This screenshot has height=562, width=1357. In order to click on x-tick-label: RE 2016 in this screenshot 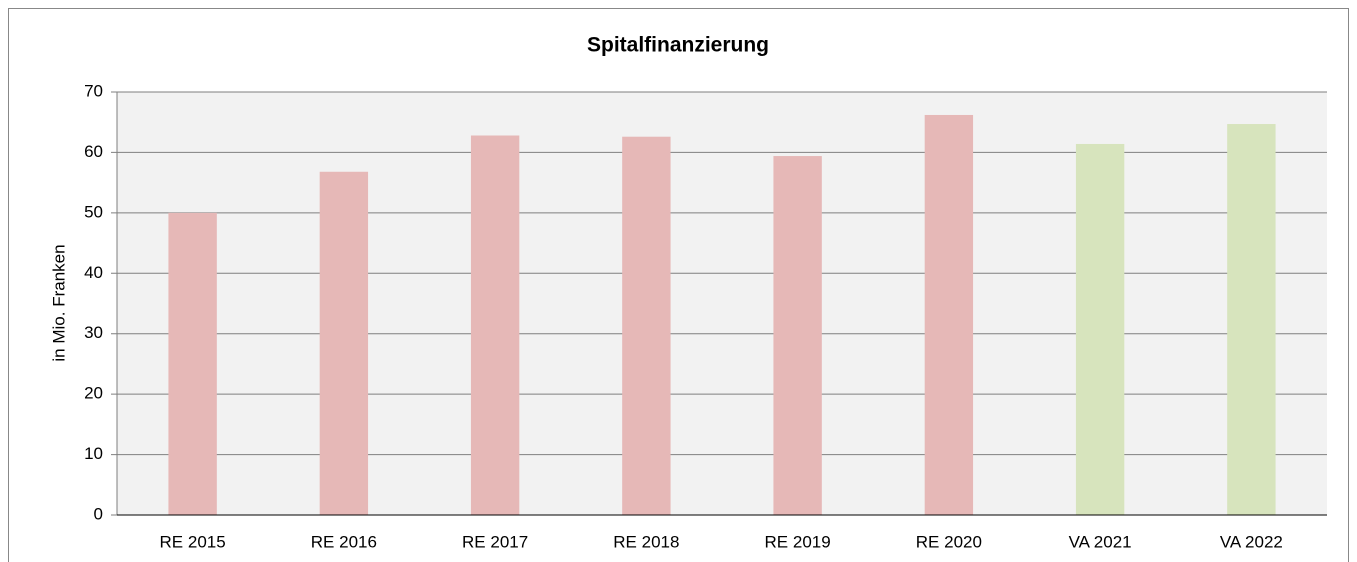, I will do `click(344, 541)`.